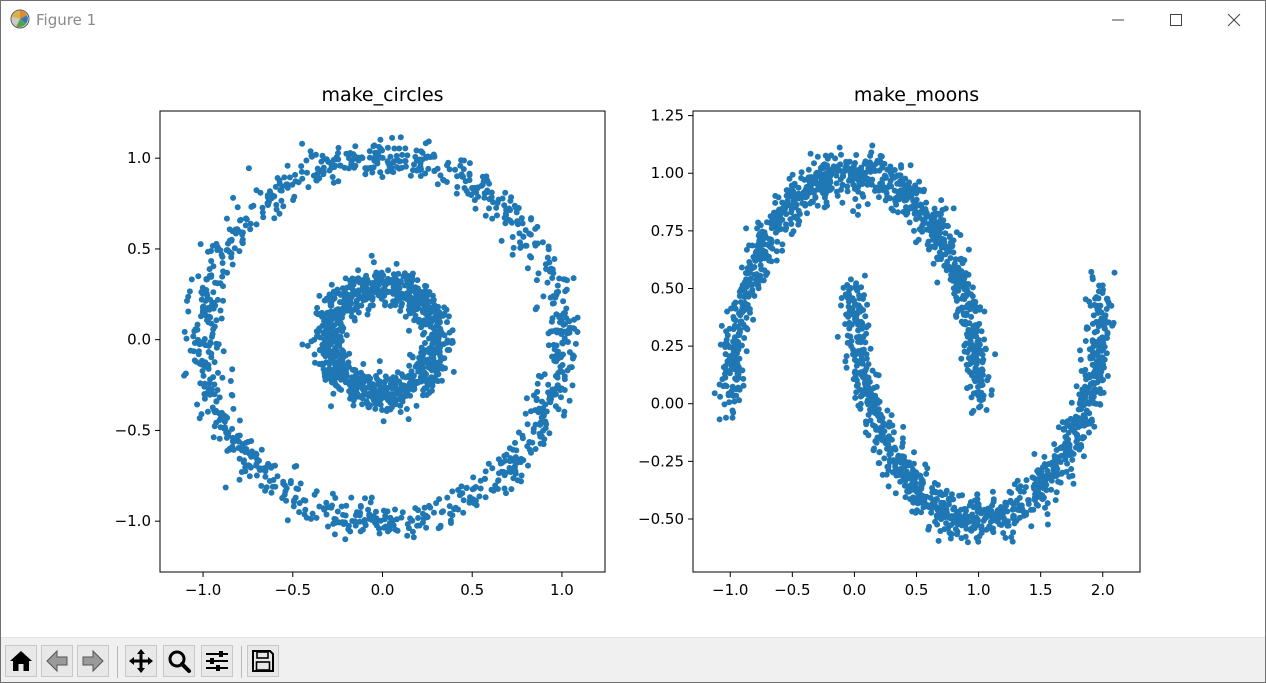 The width and height of the screenshot is (1266, 683). I want to click on y-tick-label: −0.50, so click(661, 519).